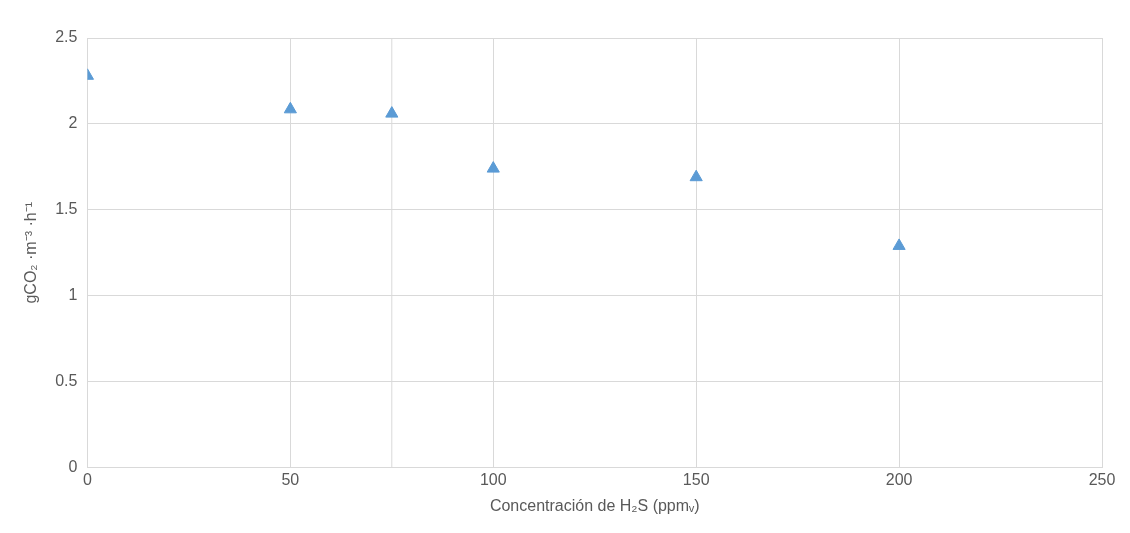 This screenshot has height=533, width=1130. Describe the element at coordinates (899, 479) in the screenshot. I see `x-tick-label: 200` at that location.